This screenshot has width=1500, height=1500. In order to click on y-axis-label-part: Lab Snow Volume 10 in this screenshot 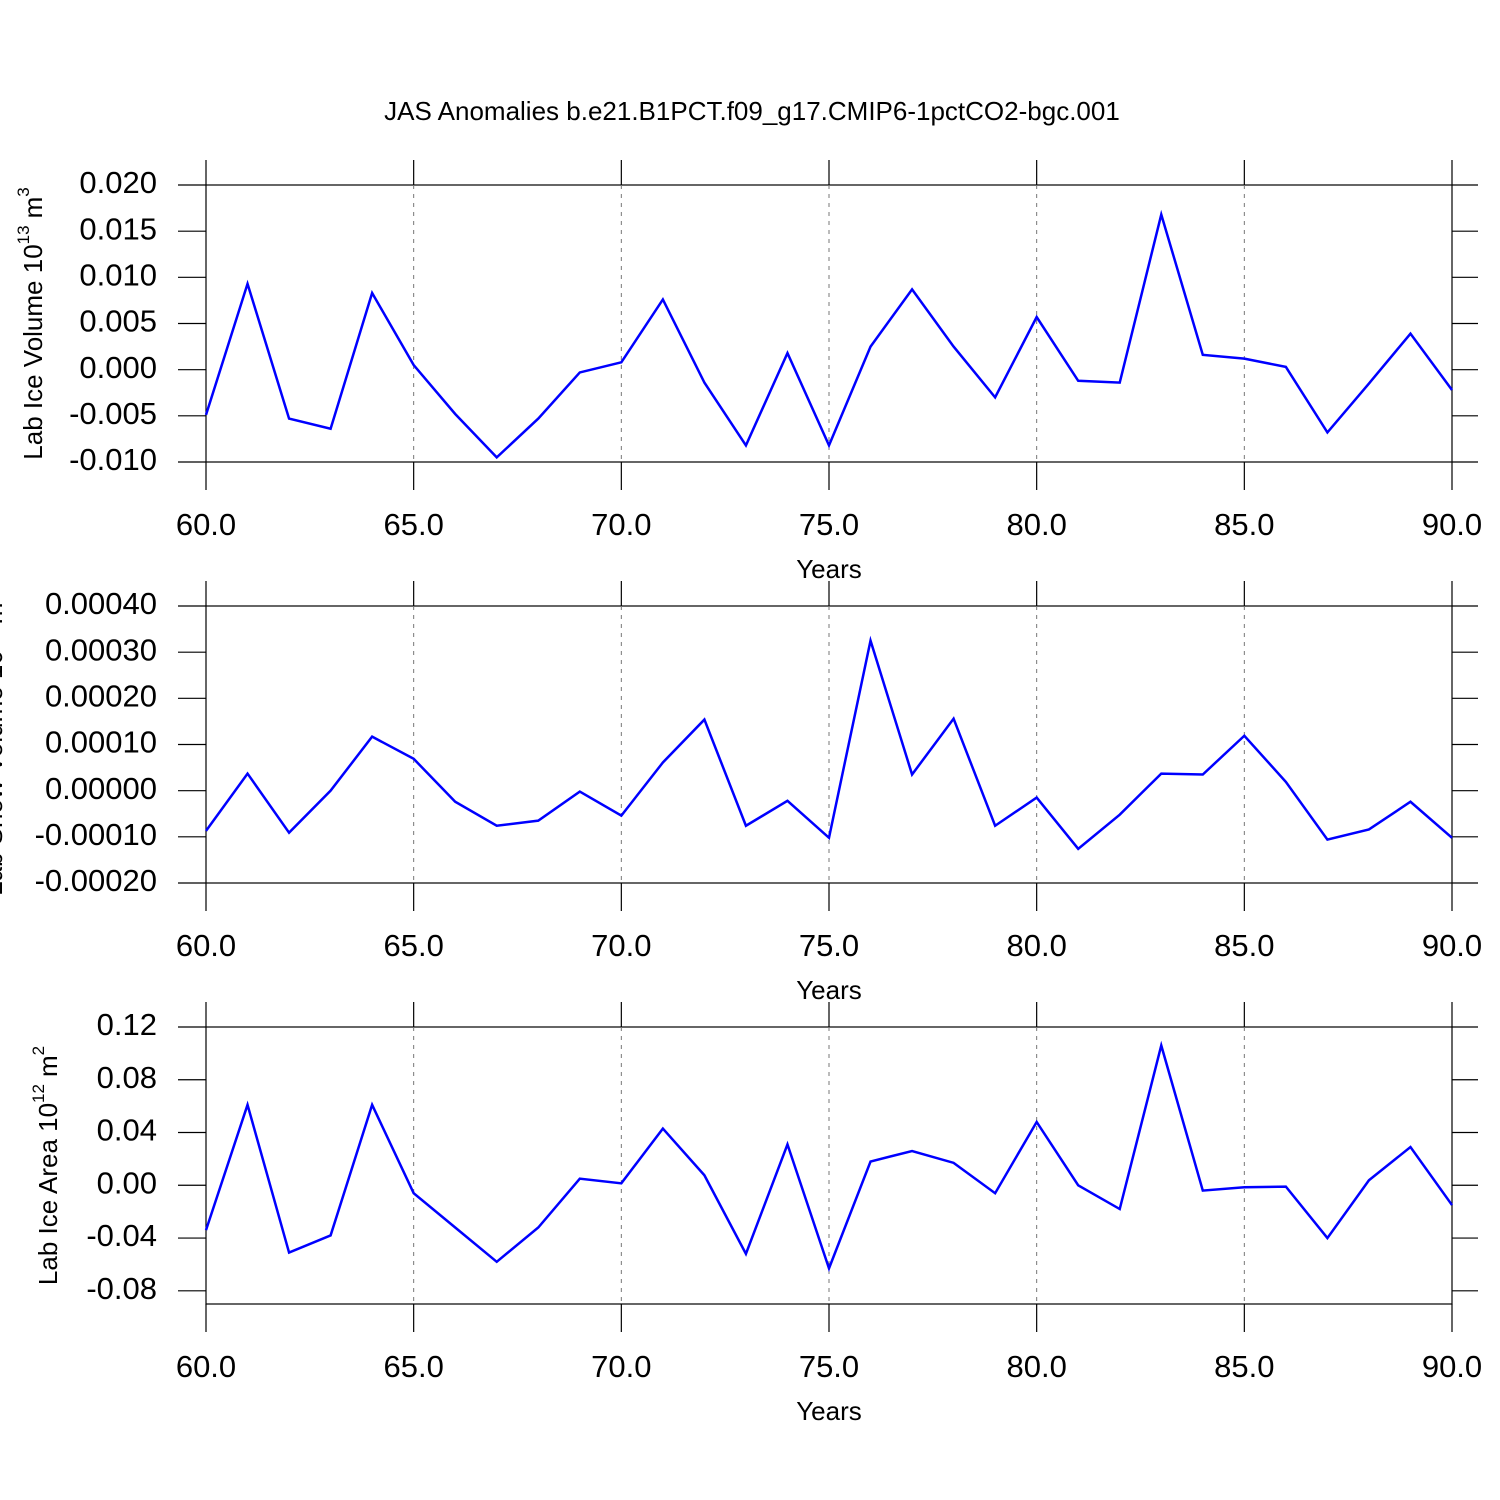, I will do `click(4, 773)`.